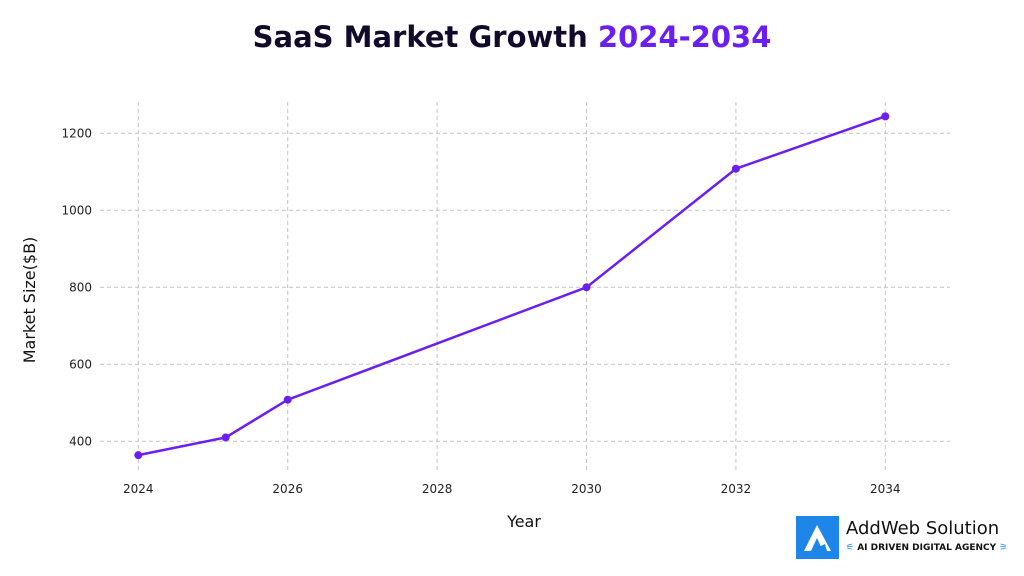 This screenshot has height=576, width=1024. I want to click on chart-title: SaaS Market Growth 2024-2034, so click(512, 37).